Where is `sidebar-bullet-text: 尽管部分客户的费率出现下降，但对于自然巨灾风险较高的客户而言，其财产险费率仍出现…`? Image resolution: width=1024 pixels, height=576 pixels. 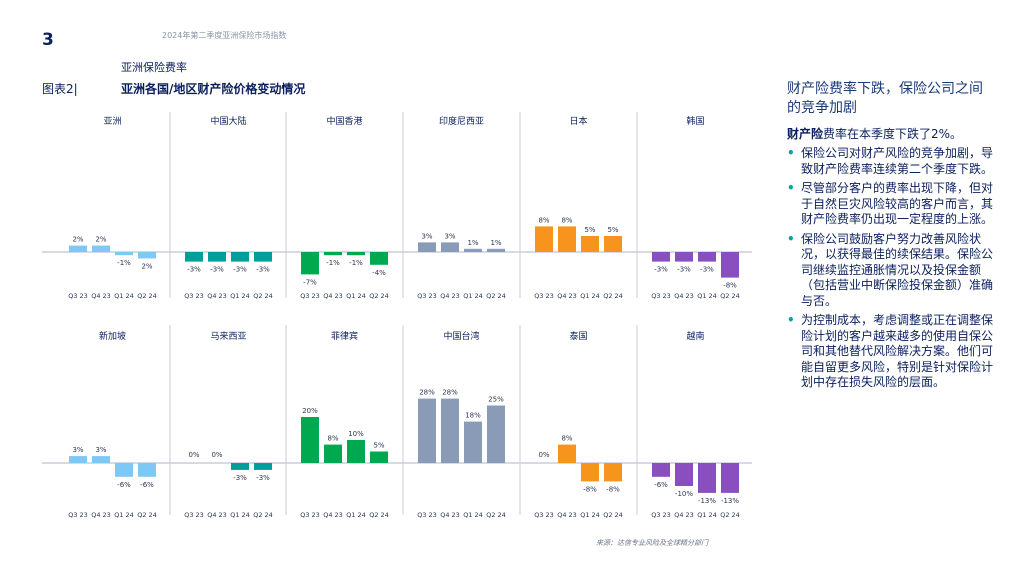 sidebar-bullet-text: 尽管部分客户的费率出现下降，但对于自然巨灾风险较高的客户而言，其财产险费率仍出现… is located at coordinates (897, 203).